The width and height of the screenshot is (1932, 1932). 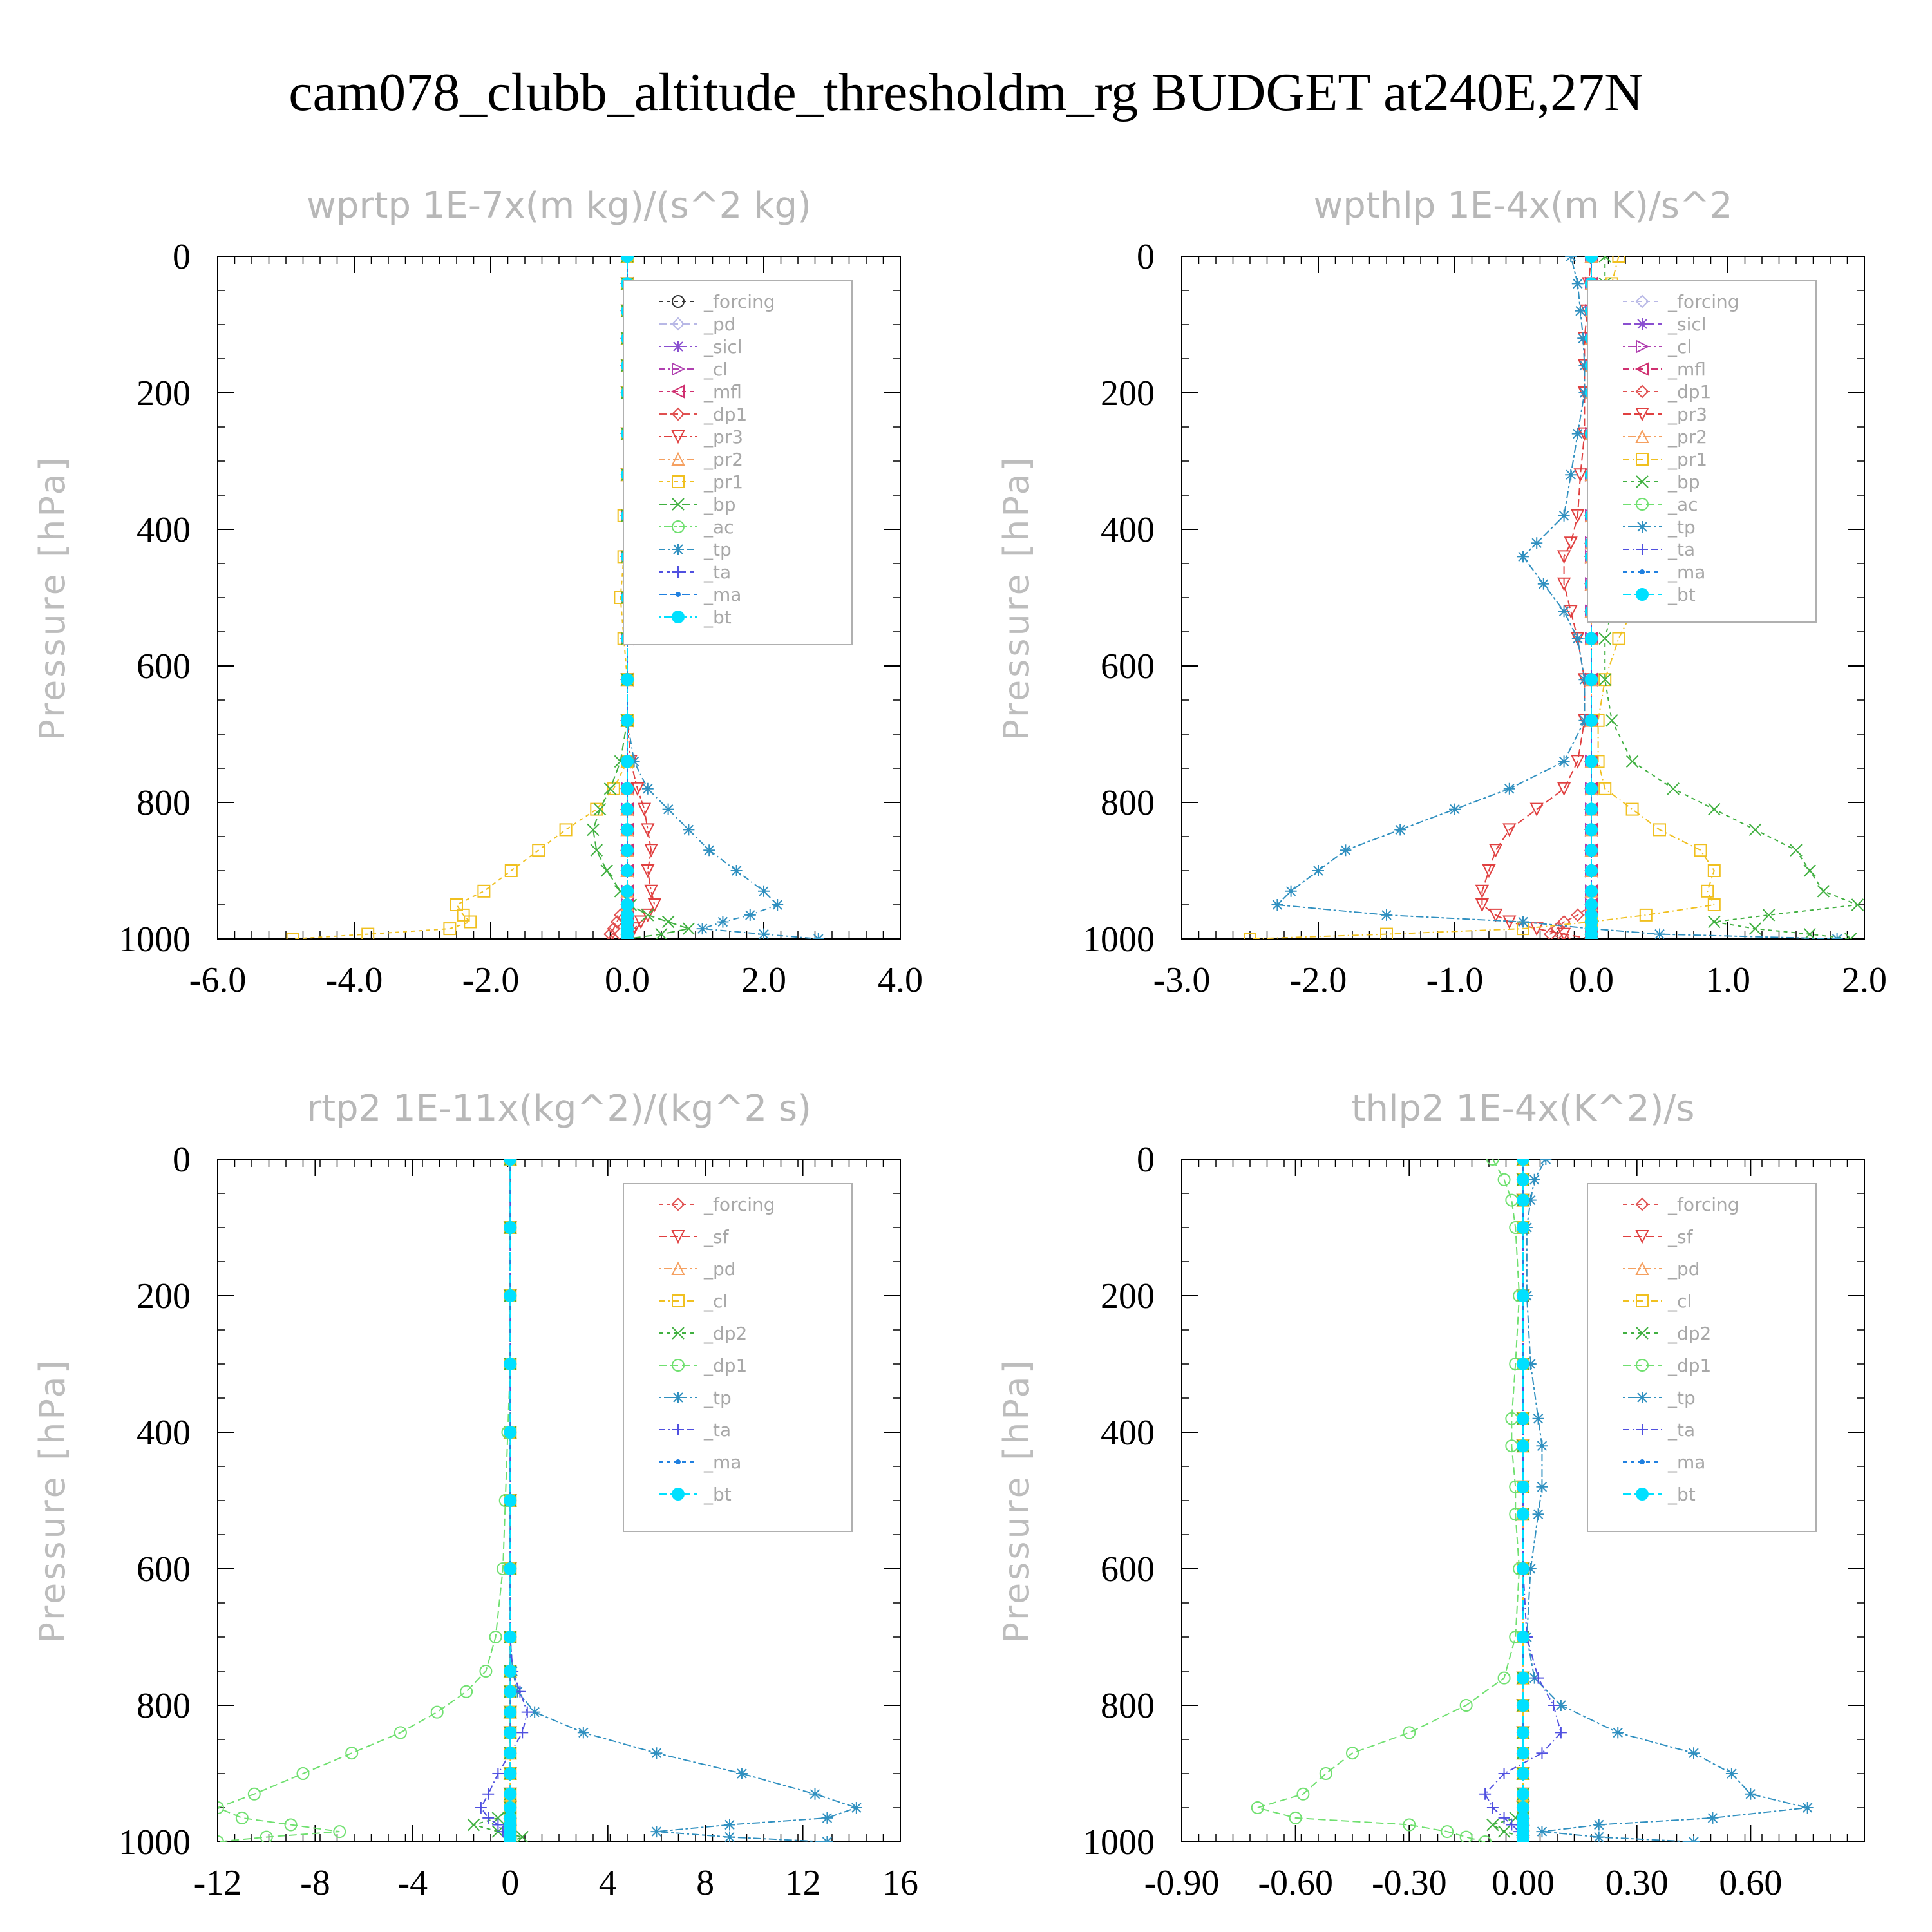 I want to click on legend-label: _ac, so click(x=718, y=527).